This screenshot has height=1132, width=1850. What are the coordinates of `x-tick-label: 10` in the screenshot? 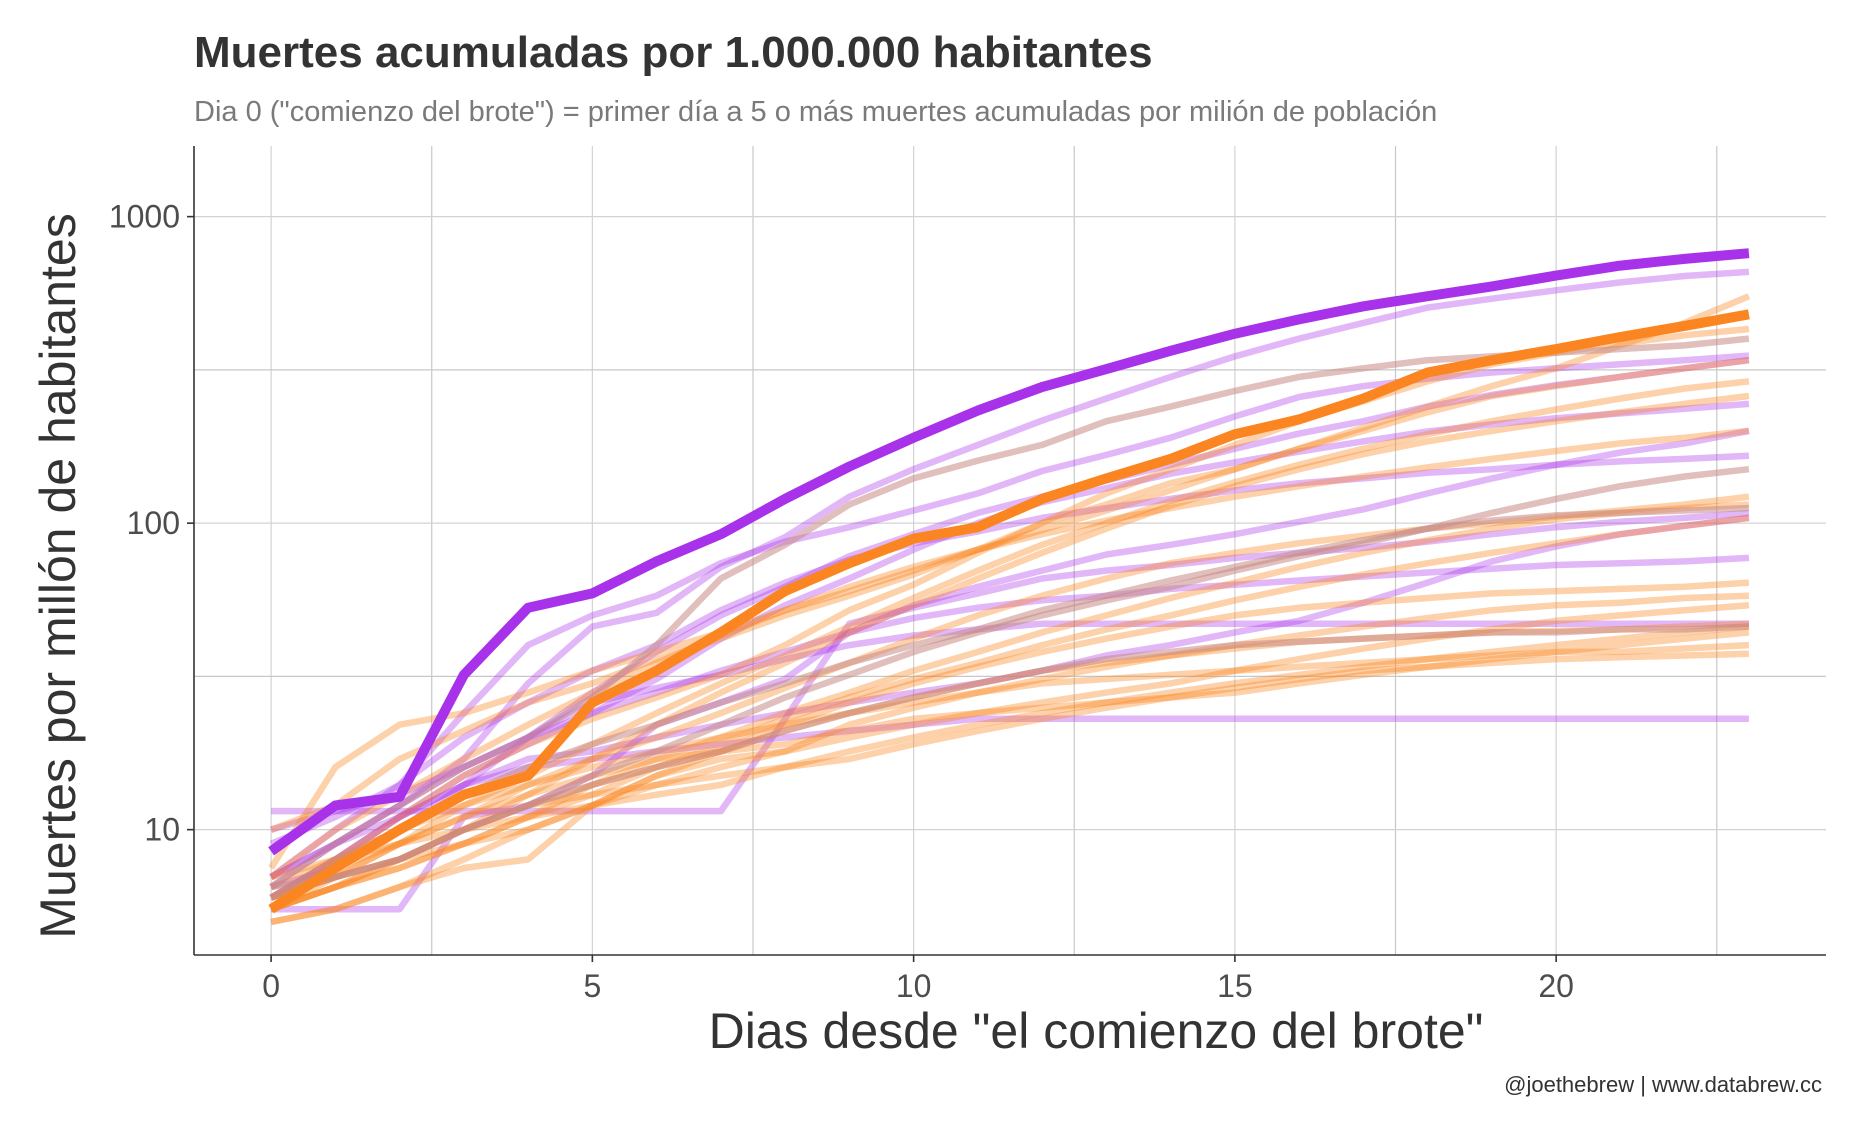 It's located at (914, 986).